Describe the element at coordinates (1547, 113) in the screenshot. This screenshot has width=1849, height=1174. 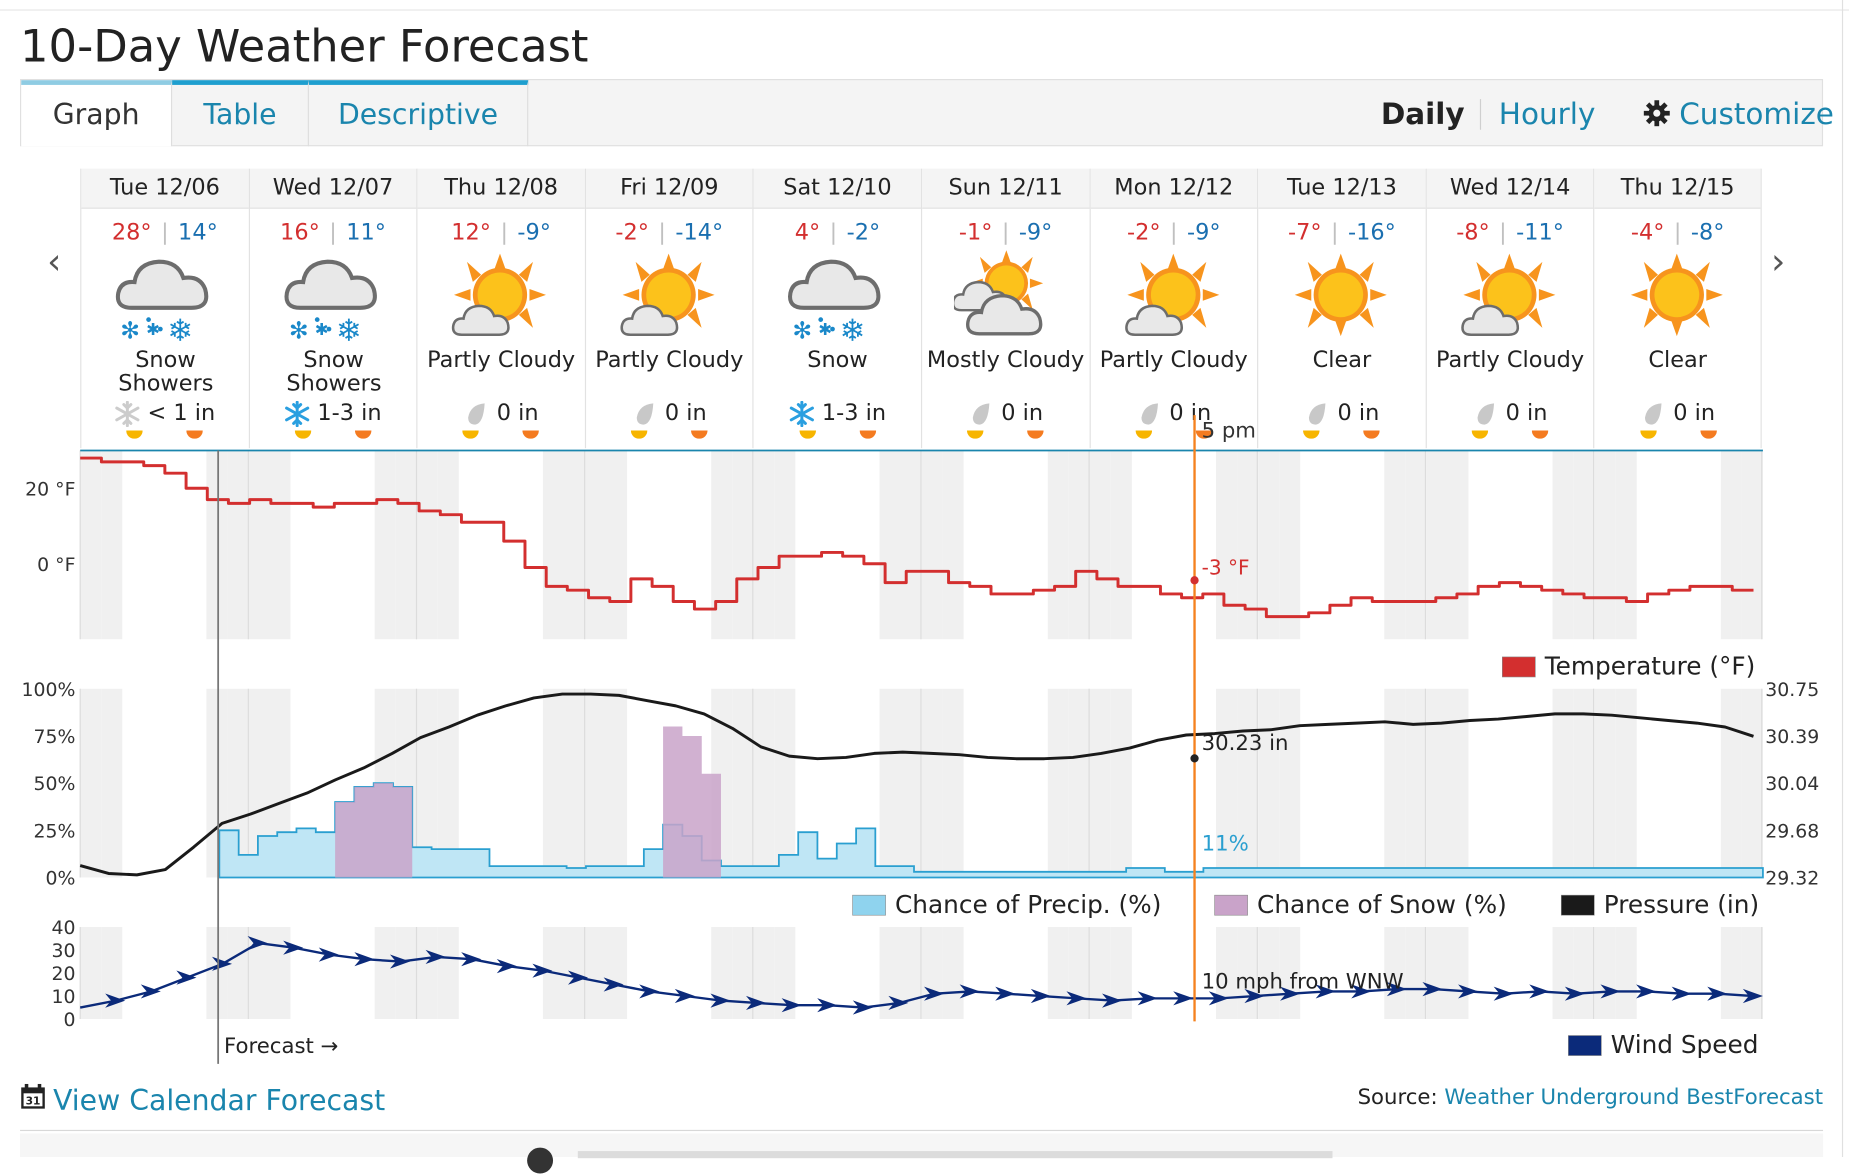
I see `hourly-toggle: Hourly` at that location.